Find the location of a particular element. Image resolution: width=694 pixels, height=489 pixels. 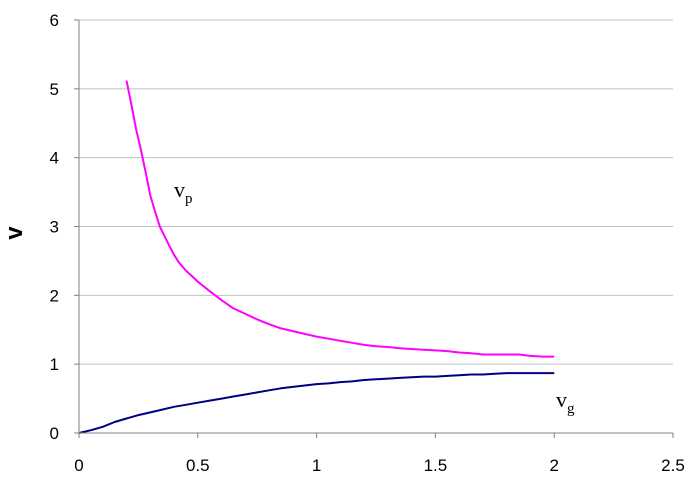

x-tick-label-3: 1.5 is located at coordinates (436, 465).